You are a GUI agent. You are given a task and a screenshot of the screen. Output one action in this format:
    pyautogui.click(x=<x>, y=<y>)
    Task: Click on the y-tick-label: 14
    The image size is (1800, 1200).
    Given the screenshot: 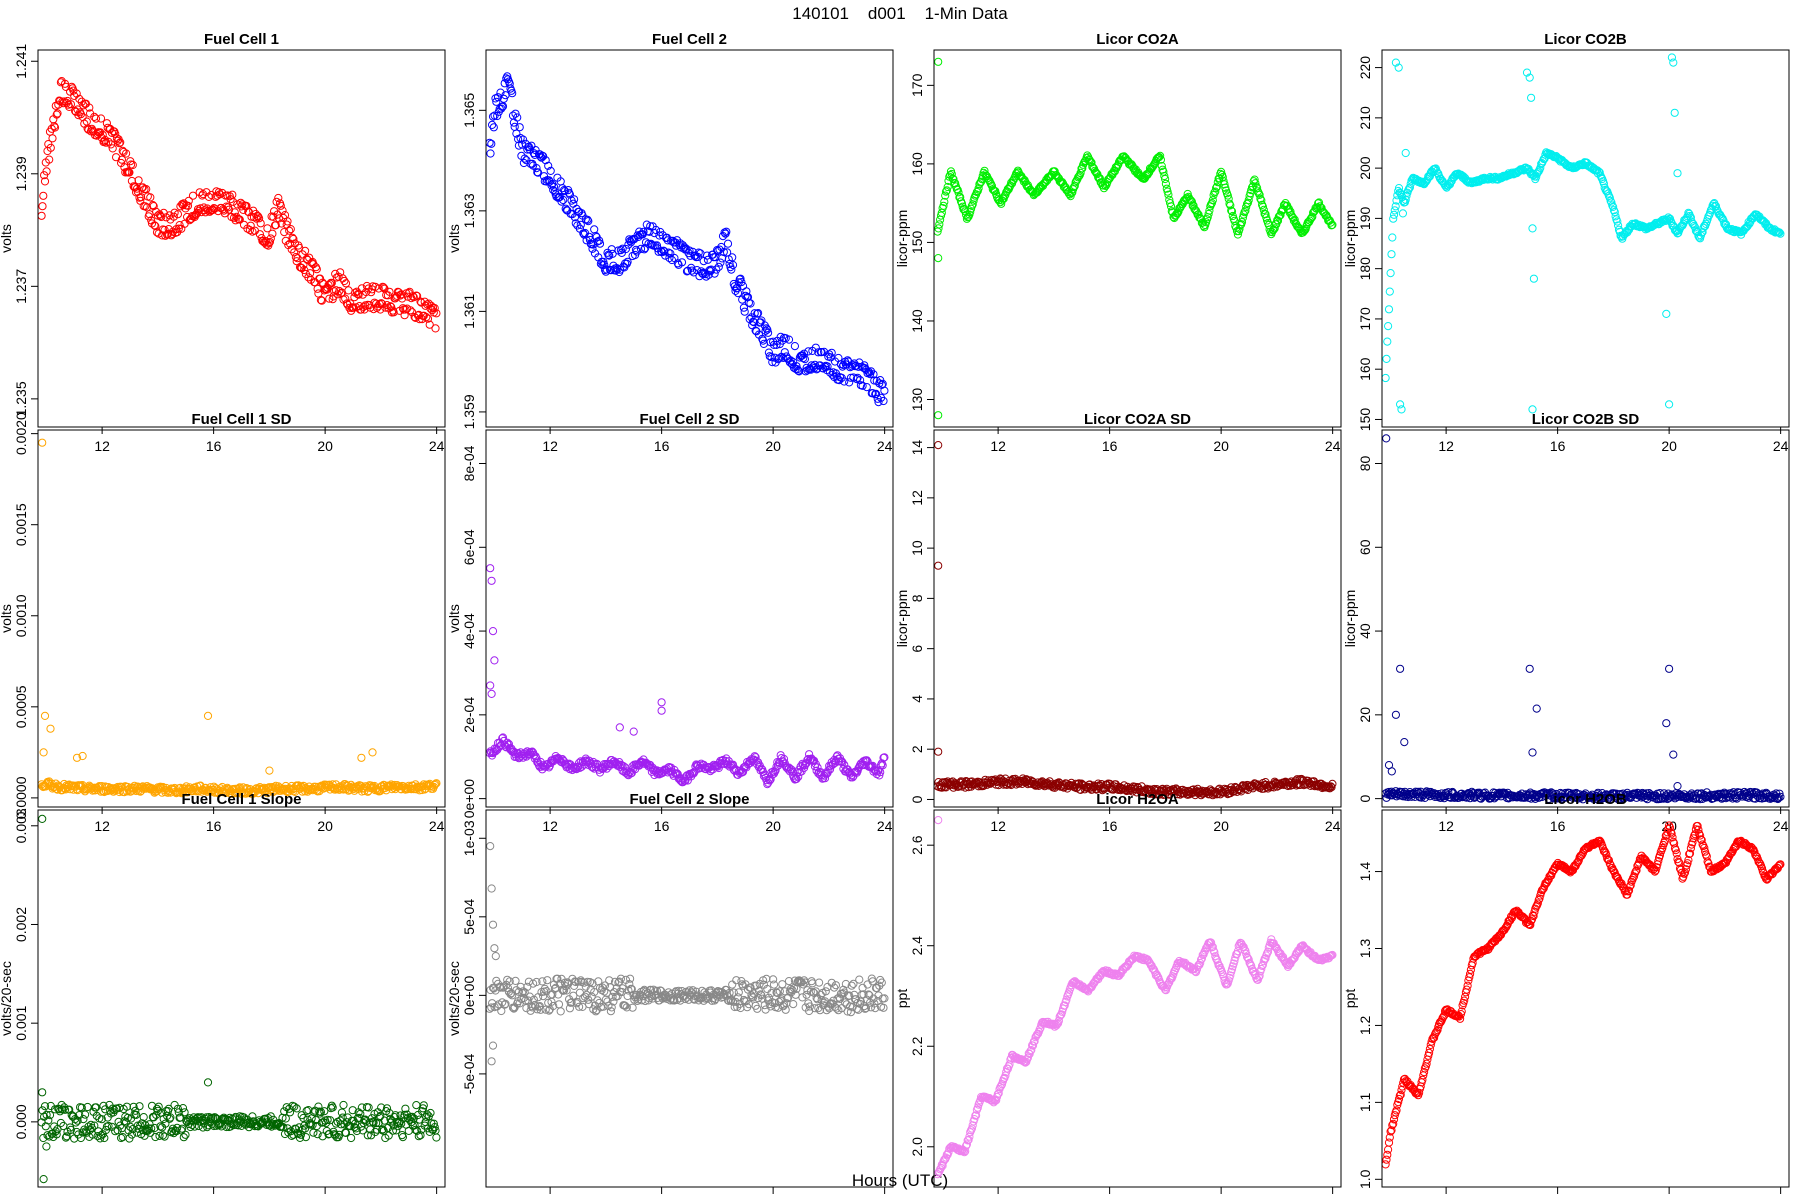 What is the action you would take?
    pyautogui.click(x=917, y=448)
    